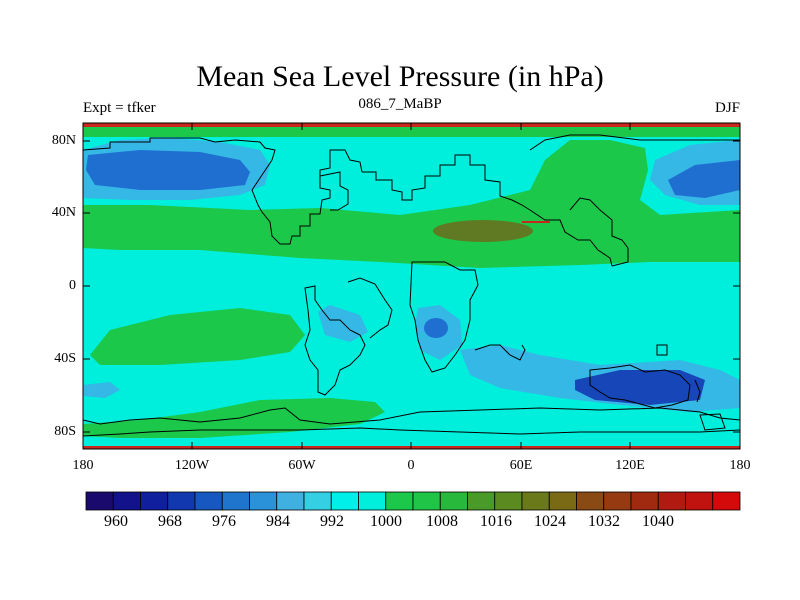 The height and width of the screenshot is (600, 800). I want to click on south-west-low, so click(101, 390).